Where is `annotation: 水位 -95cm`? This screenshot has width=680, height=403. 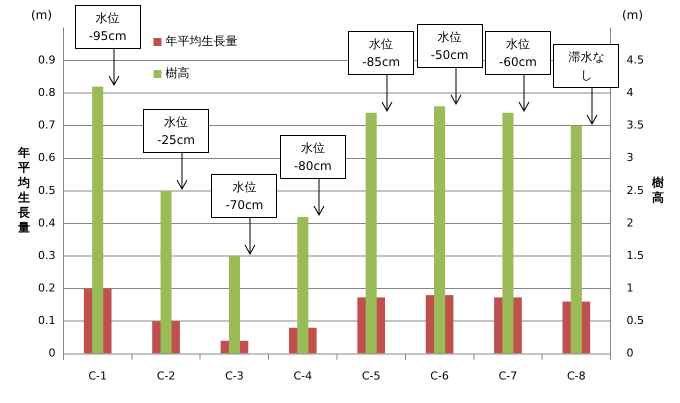 annotation: 水位 -95cm is located at coordinates (108, 27).